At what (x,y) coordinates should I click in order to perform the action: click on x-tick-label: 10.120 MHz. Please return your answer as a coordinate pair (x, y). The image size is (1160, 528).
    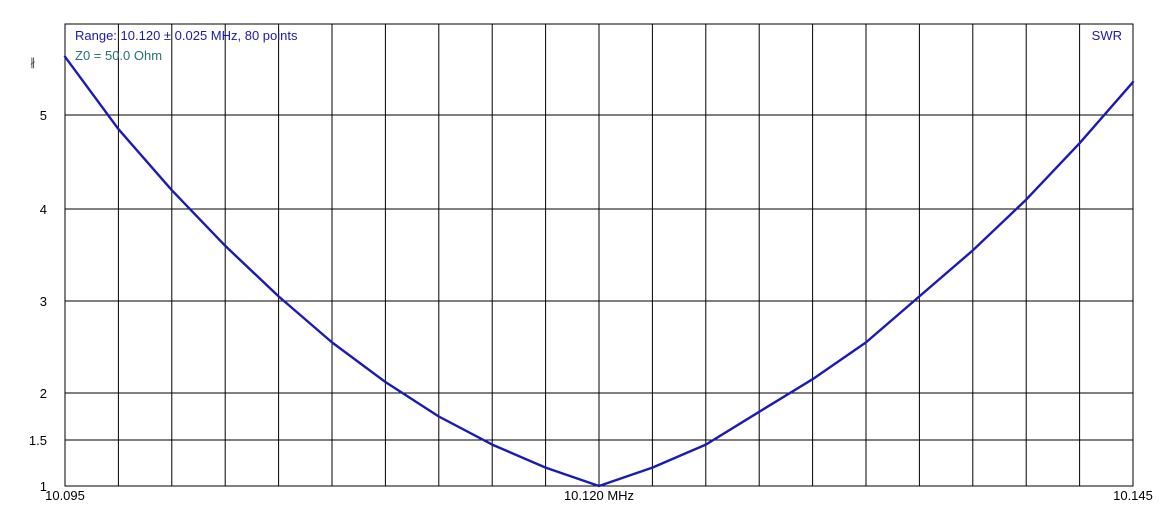
    Looking at the image, I should click on (599, 495).